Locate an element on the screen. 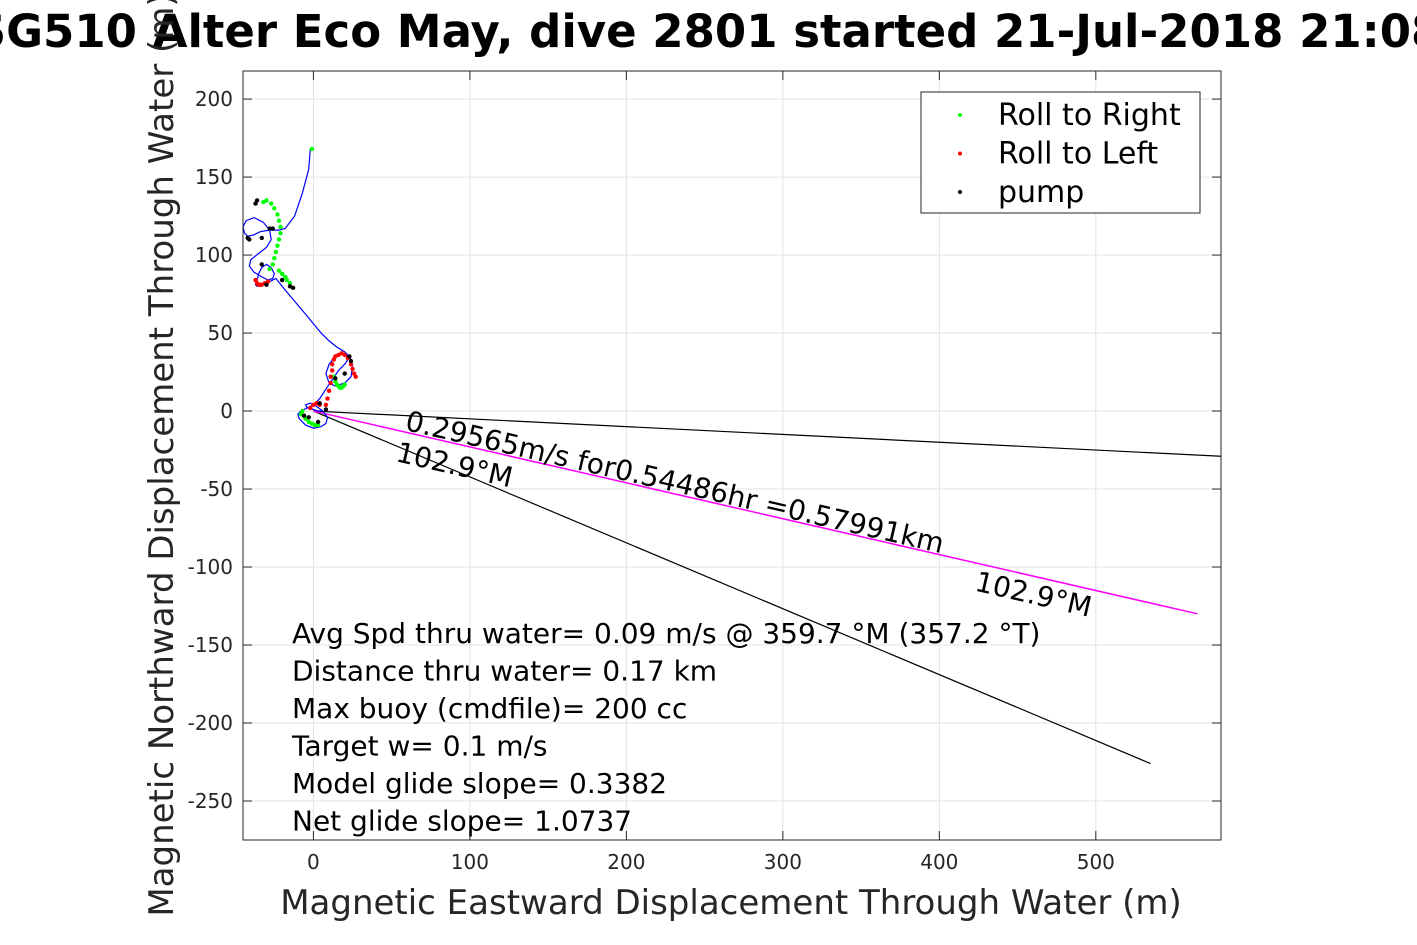  x-tick-label: 0 is located at coordinates (313, 862).